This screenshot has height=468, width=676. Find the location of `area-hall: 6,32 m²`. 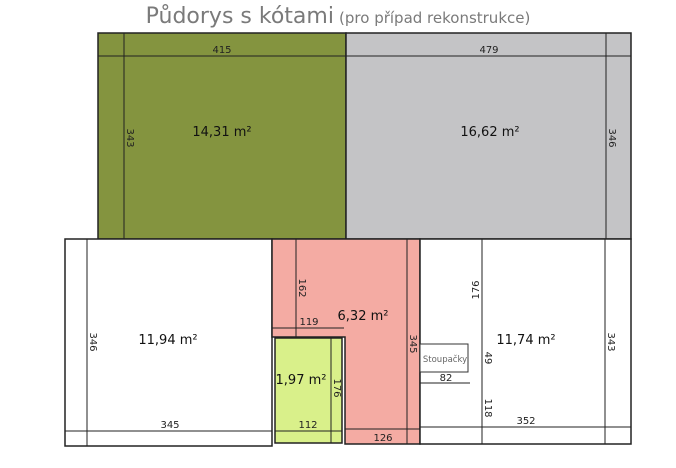

area-hall: 6,32 m² is located at coordinates (363, 316).